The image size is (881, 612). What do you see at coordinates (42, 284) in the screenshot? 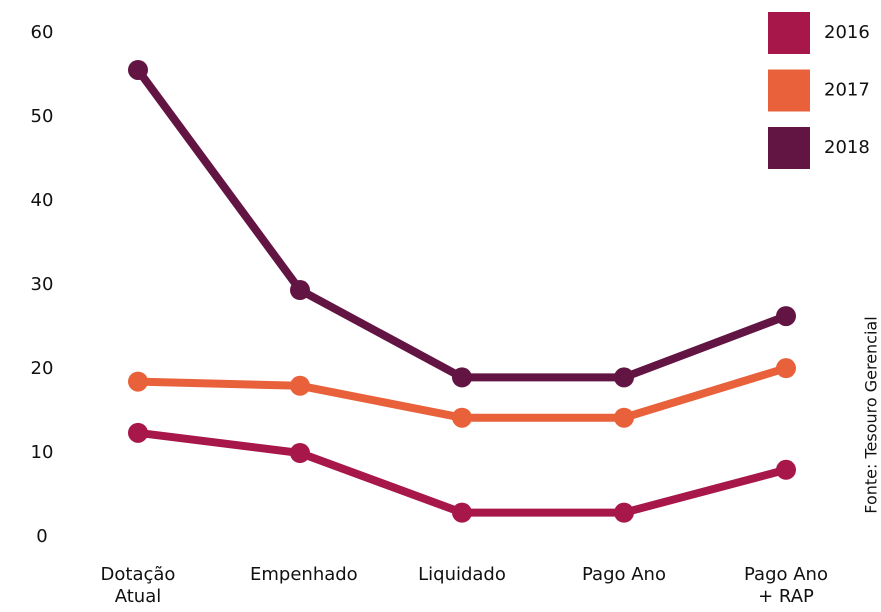
I see `y-tick-label: 30` at bounding box center [42, 284].